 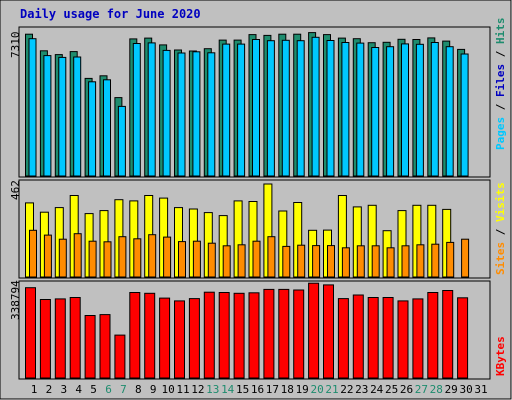 I want to click on day-label-22: 22, so click(x=346, y=389).